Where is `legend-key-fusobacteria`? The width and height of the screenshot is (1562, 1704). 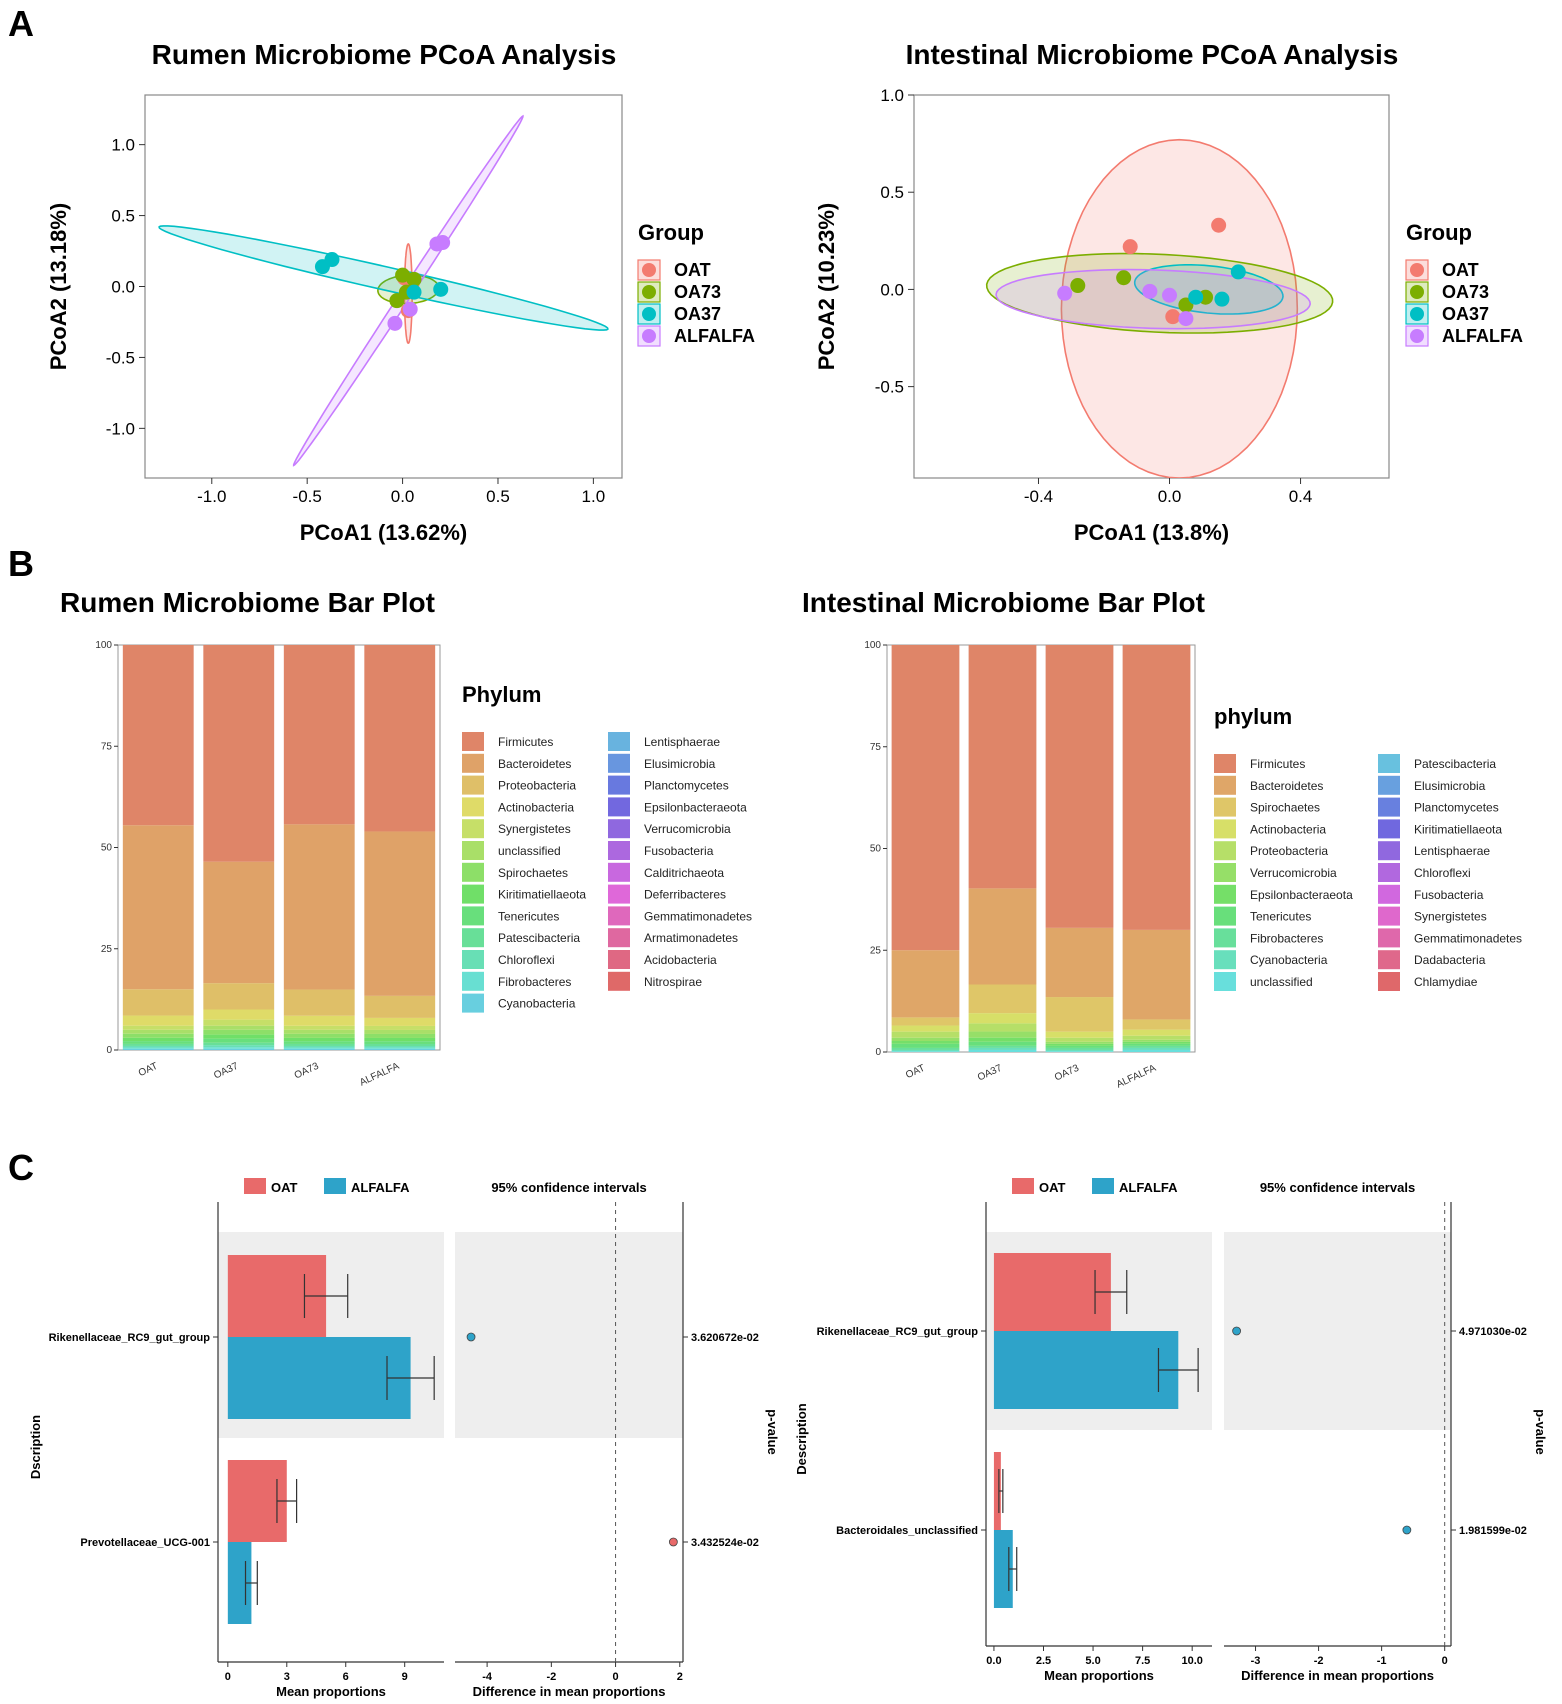
legend-key-fusobacteria is located at coordinates (619, 850).